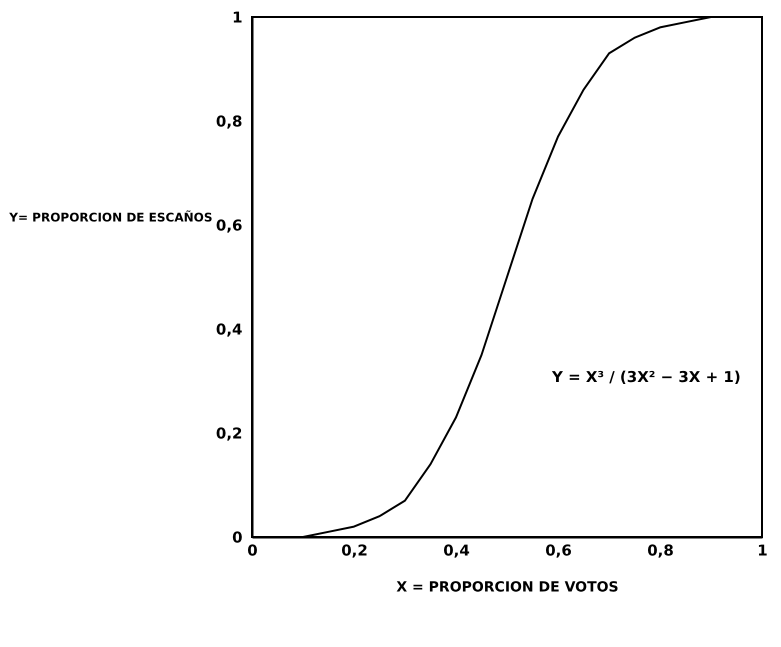  Describe the element at coordinates (354, 551) in the screenshot. I see `x-tick-label: 0,2` at that location.